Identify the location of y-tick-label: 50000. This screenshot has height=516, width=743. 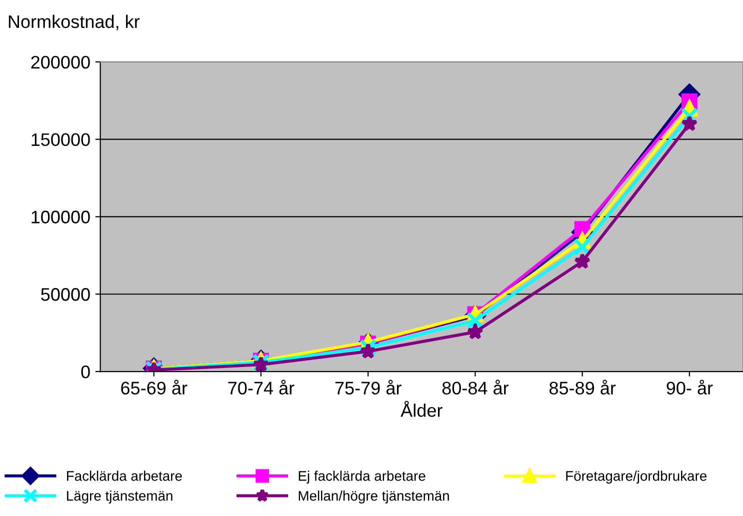
(65, 294).